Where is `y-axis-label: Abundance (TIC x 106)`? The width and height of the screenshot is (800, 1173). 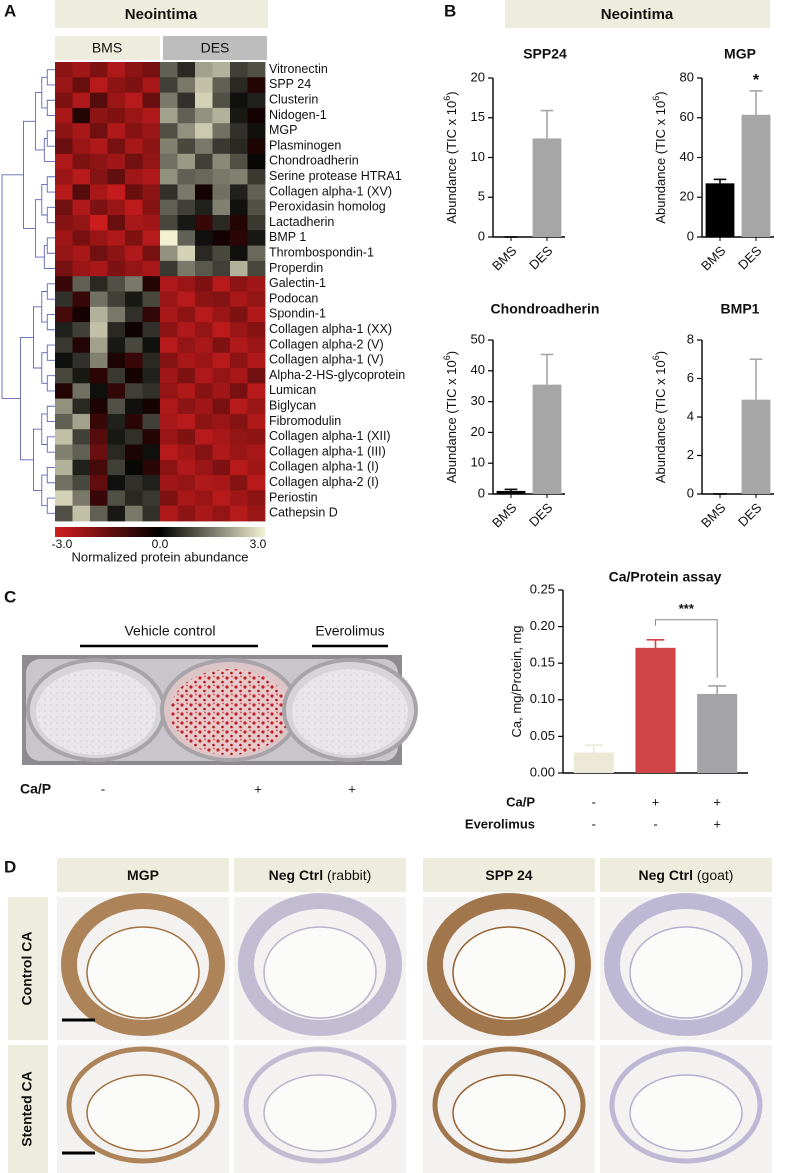
y-axis-label: Abundance (TIC x 106) is located at coordinates (450, 157).